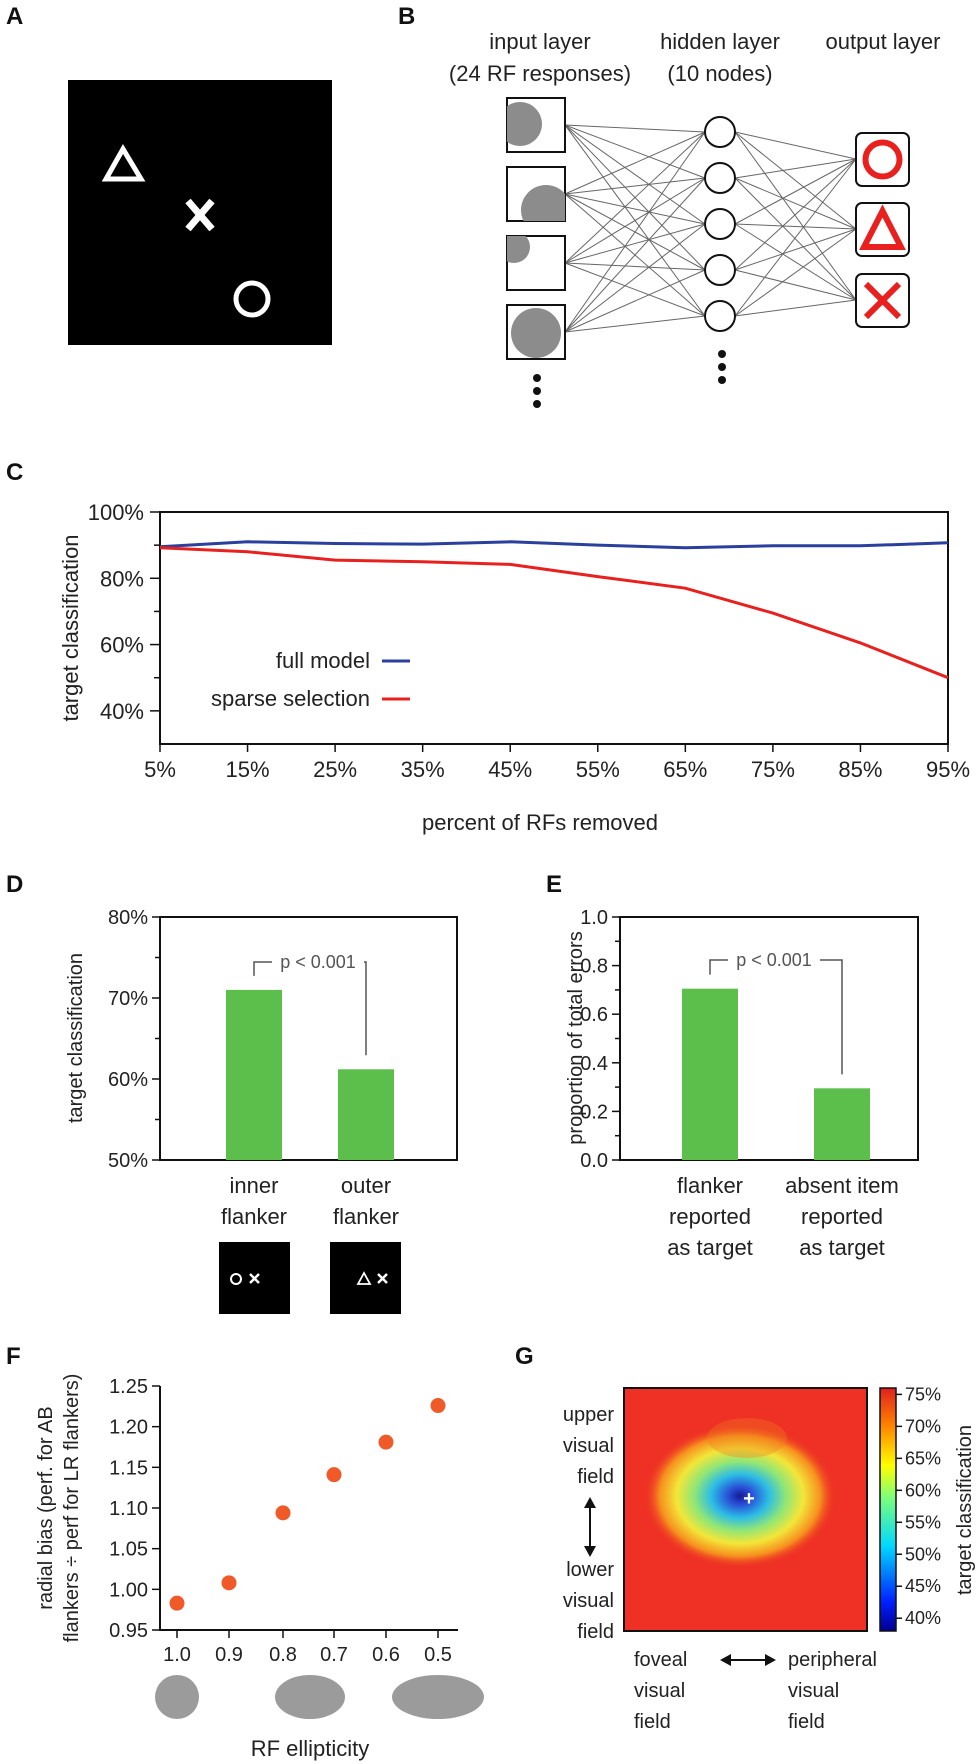  Describe the element at coordinates (128, 1550) in the screenshot. I see `f-ytick-label: 1.05` at that location.